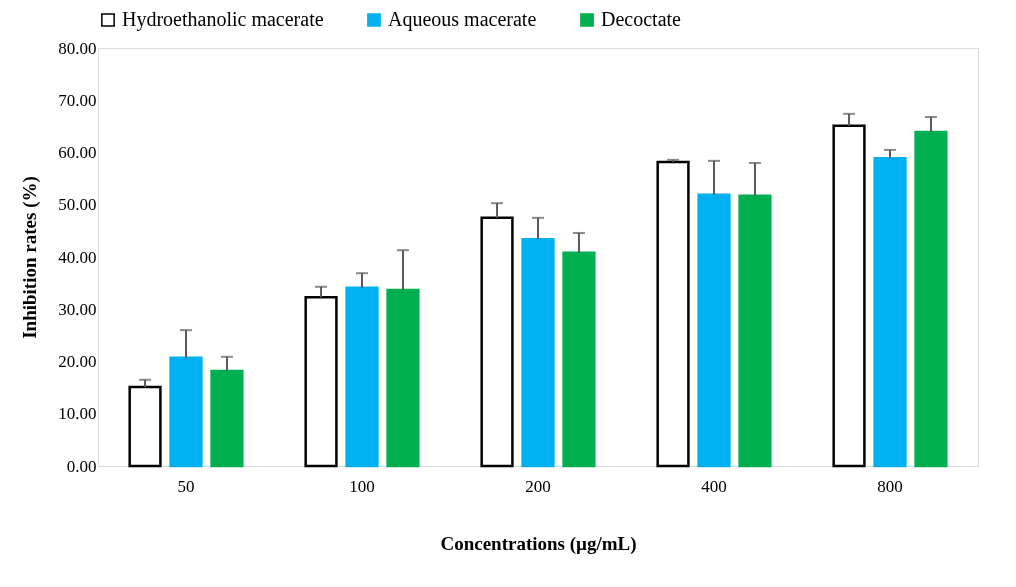 This screenshot has width=1016, height=587. Describe the element at coordinates (362, 486) in the screenshot. I see `x-tick-label: 100` at that location.